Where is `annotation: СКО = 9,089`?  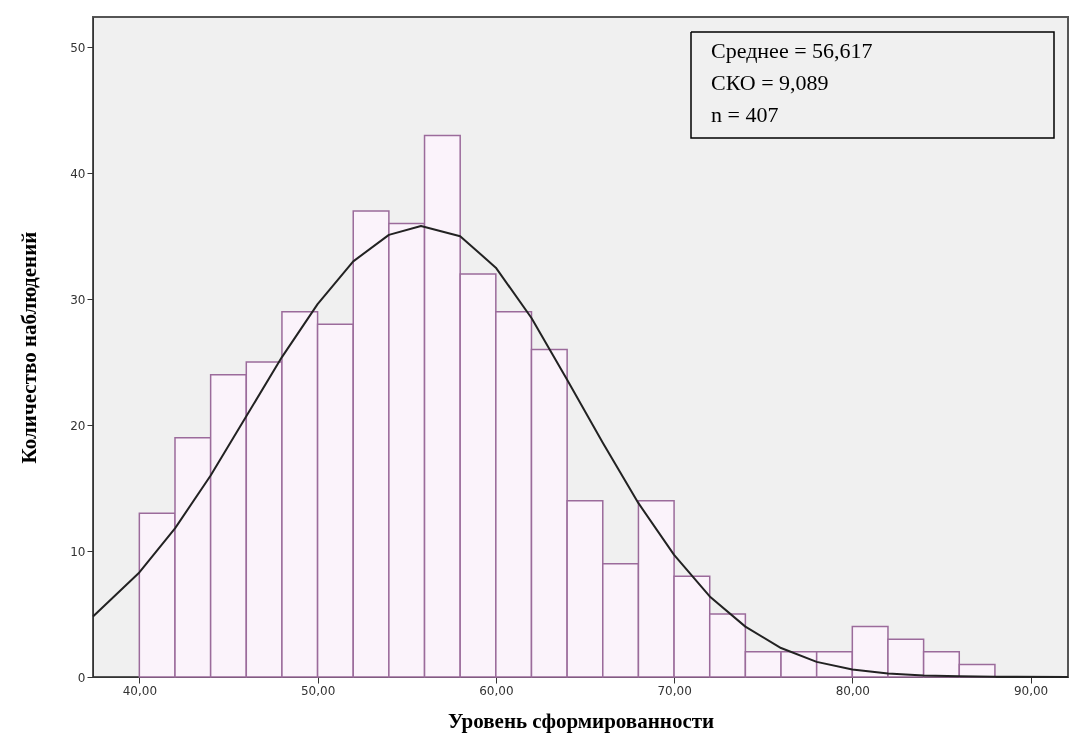
annotation: СКО = 9,089 is located at coordinates (770, 82).